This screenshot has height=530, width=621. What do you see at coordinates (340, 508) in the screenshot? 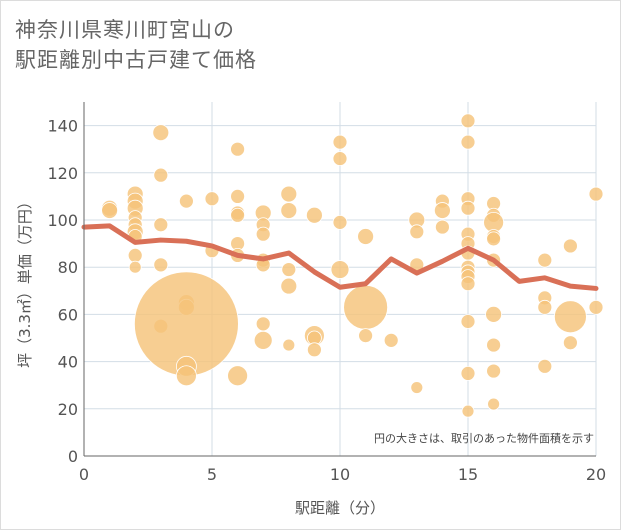
I see `x-axis-label: 駅距離（分）` at bounding box center [340, 508].